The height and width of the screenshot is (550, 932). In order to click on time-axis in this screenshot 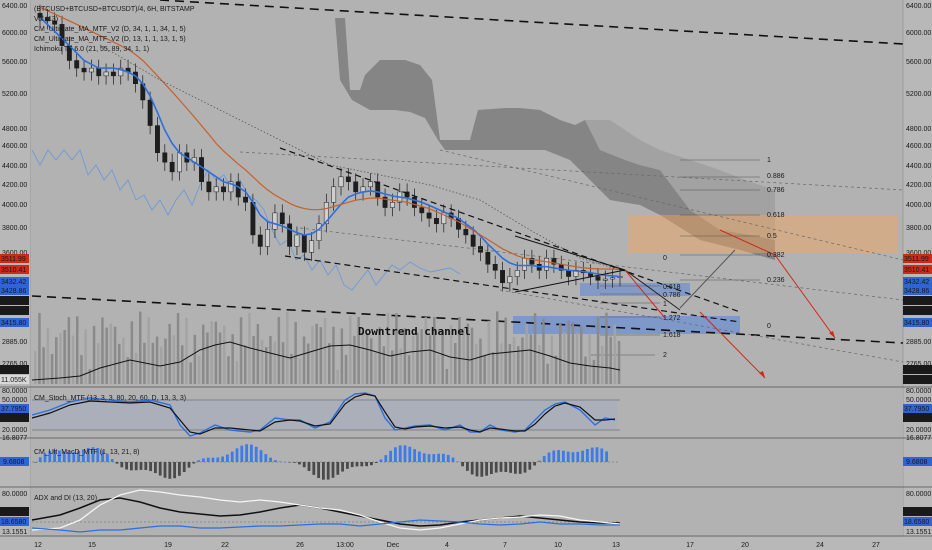, I will do `click(466, 543)`.